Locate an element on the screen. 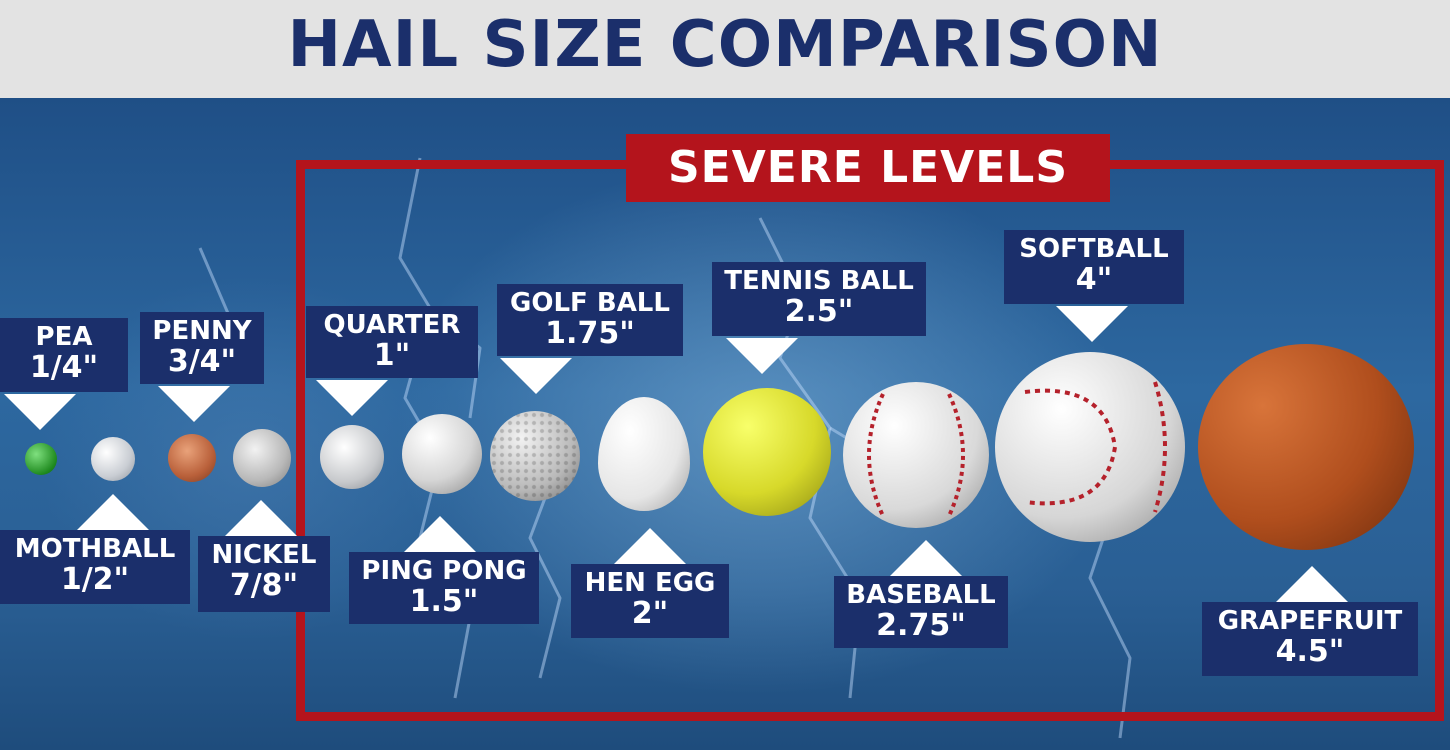 The image size is (1450, 750). hen-egg-object is located at coordinates (644, 454).